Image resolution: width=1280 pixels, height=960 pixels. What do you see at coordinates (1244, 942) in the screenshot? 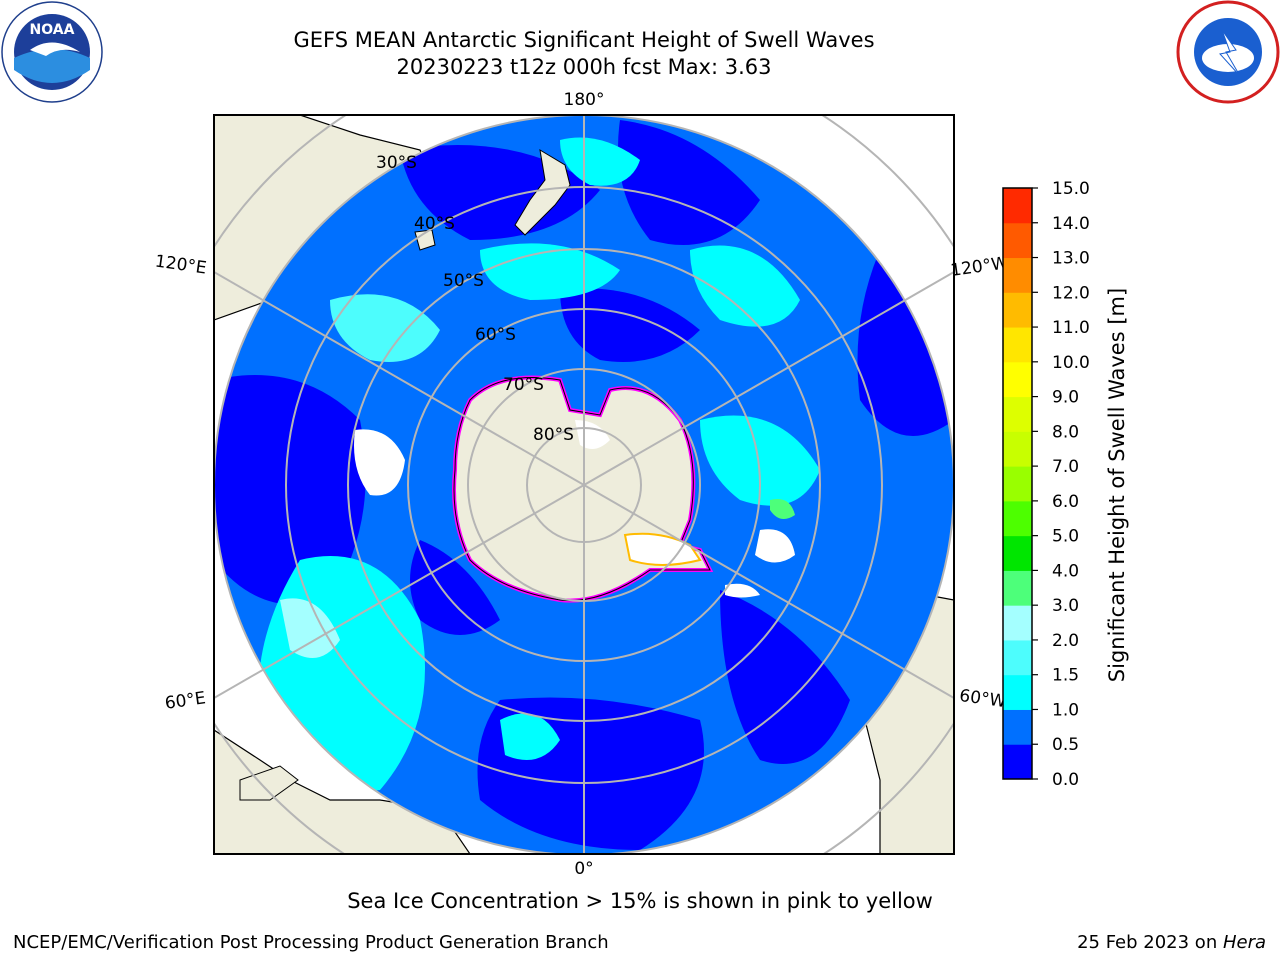
I see `footer-host: Hera` at bounding box center [1244, 942].